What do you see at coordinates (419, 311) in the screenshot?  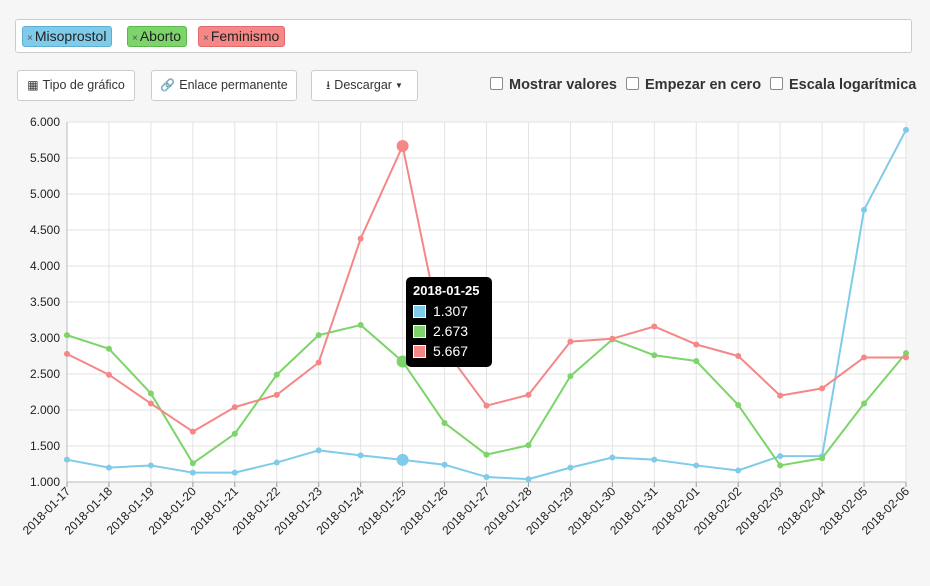 I see `swatch-misoprostol` at bounding box center [419, 311].